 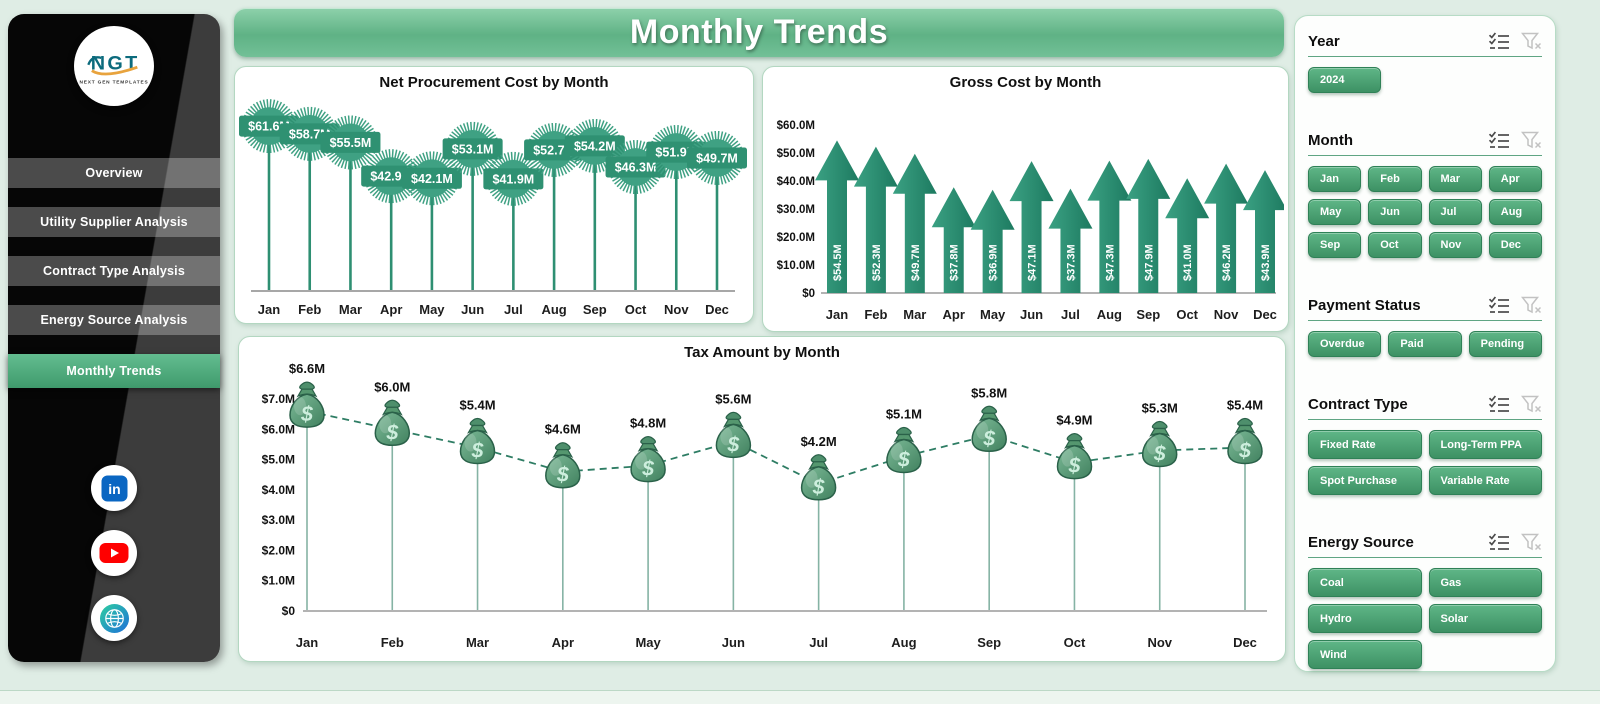 I want to click on linkedin-icon: in, so click(x=114, y=488).